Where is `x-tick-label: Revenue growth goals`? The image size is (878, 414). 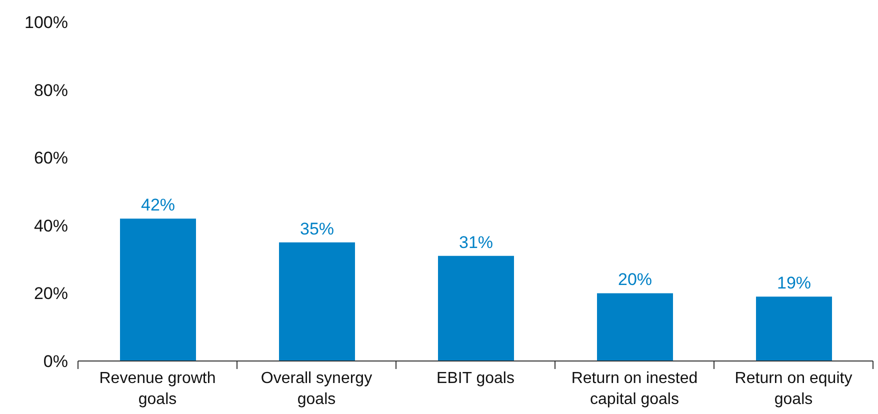
x-tick-label: Revenue growth goals is located at coordinates (157, 389).